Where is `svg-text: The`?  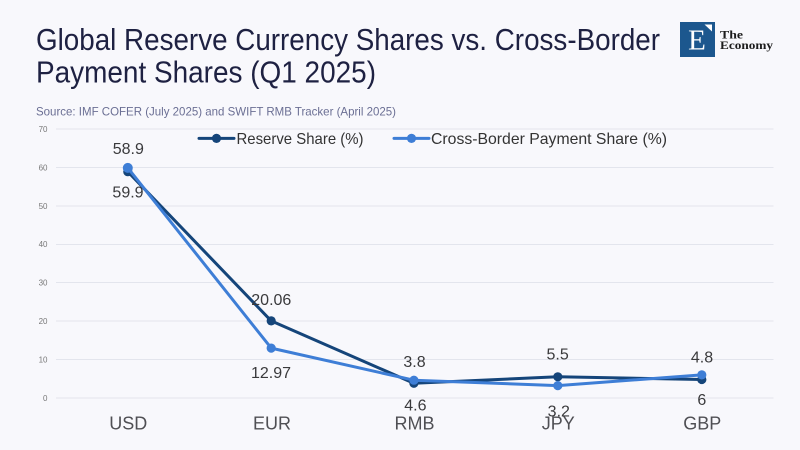 svg-text: The is located at coordinates (732, 35).